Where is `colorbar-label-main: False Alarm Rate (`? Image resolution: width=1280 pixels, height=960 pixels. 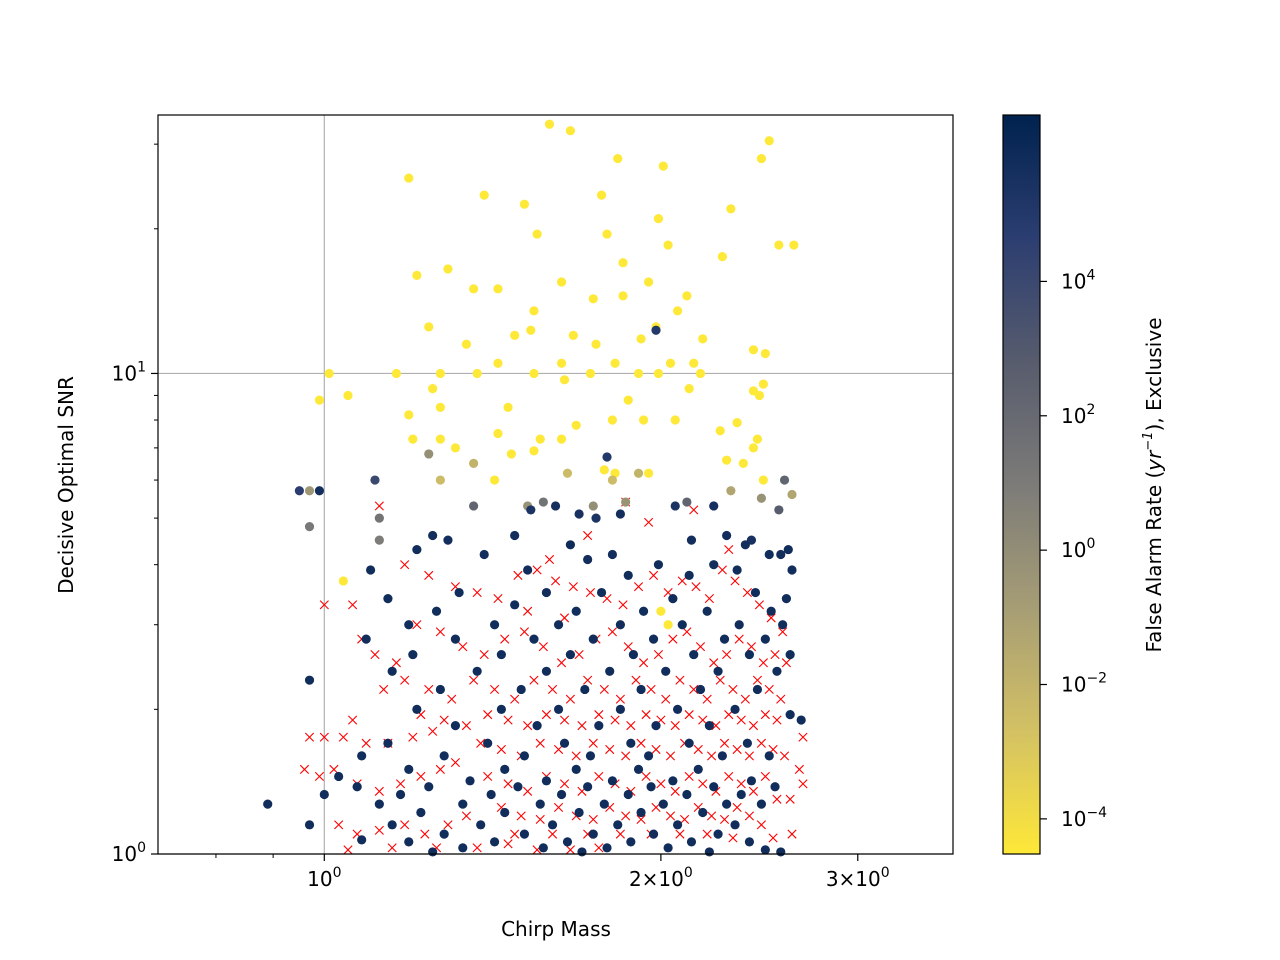
colorbar-label-main: False Alarm Rate ( is located at coordinates (1154, 562).